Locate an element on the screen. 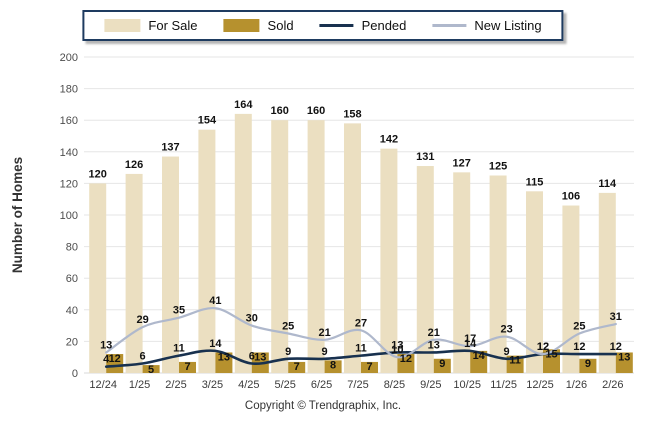 Image resolution: width=646 pixels, height=434 pixels. legend-item-pended: Pended is located at coordinates (363, 25).